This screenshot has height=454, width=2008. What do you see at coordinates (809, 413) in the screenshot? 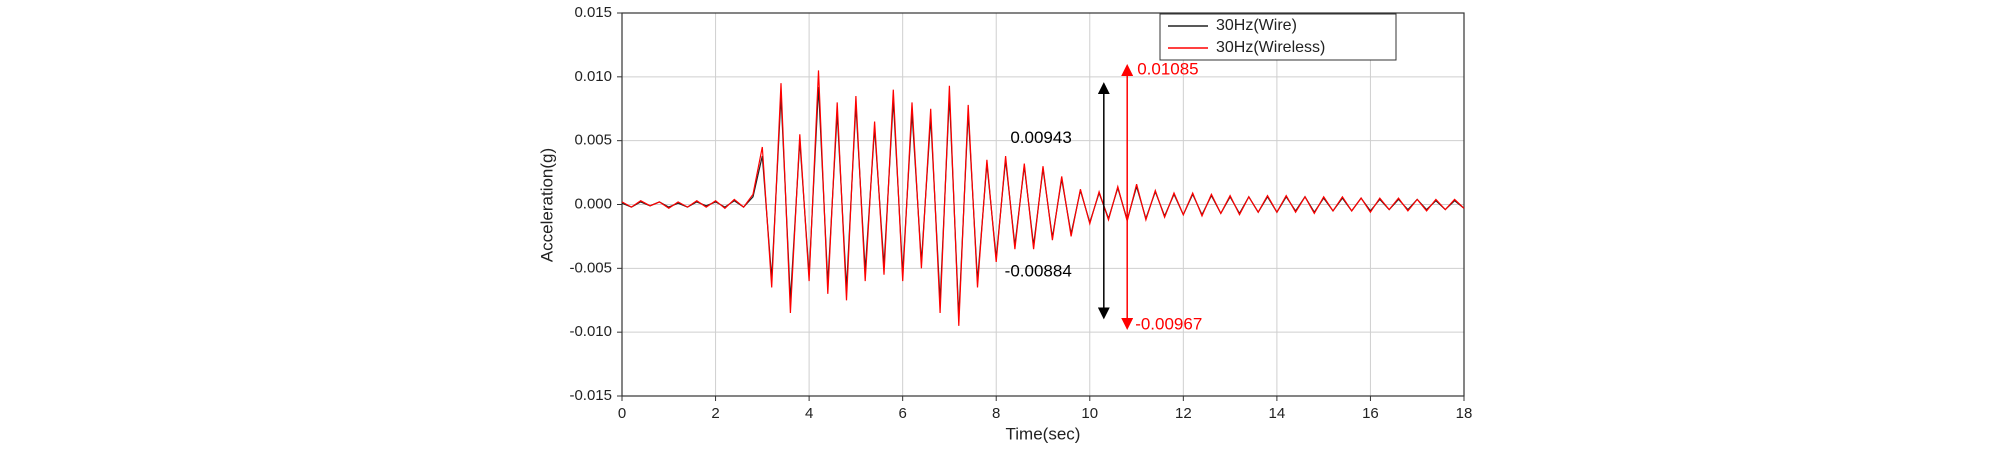
I see `x-tick-label: 4` at bounding box center [809, 413].